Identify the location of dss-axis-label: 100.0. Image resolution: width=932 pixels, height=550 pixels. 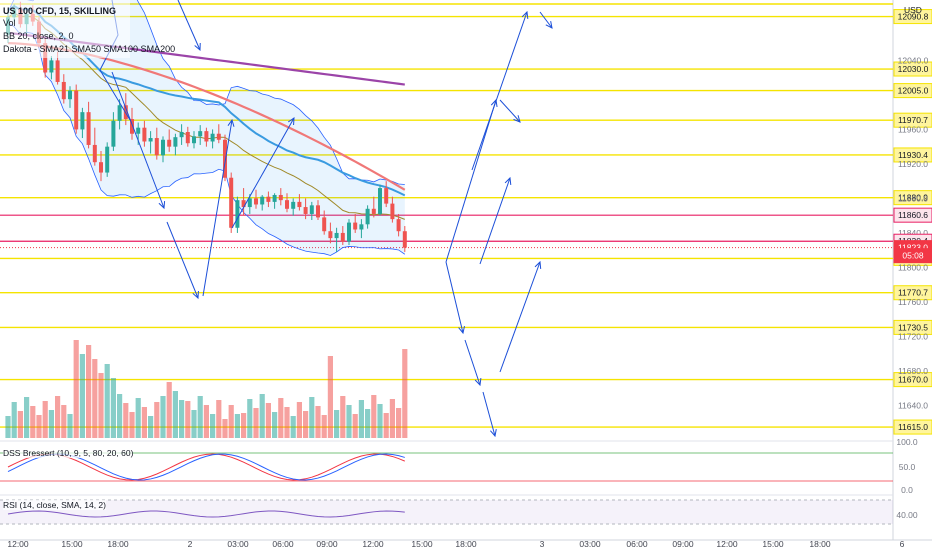
(907, 442).